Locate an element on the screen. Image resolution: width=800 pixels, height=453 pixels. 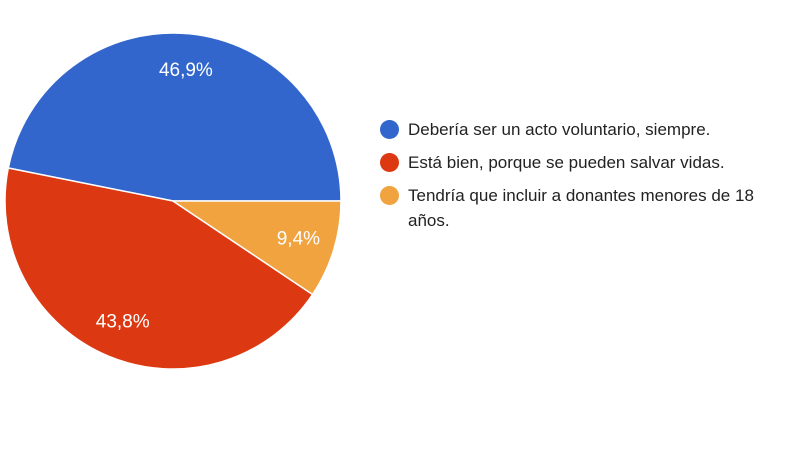
legend-swatch-voluntario is located at coordinates (389, 129).